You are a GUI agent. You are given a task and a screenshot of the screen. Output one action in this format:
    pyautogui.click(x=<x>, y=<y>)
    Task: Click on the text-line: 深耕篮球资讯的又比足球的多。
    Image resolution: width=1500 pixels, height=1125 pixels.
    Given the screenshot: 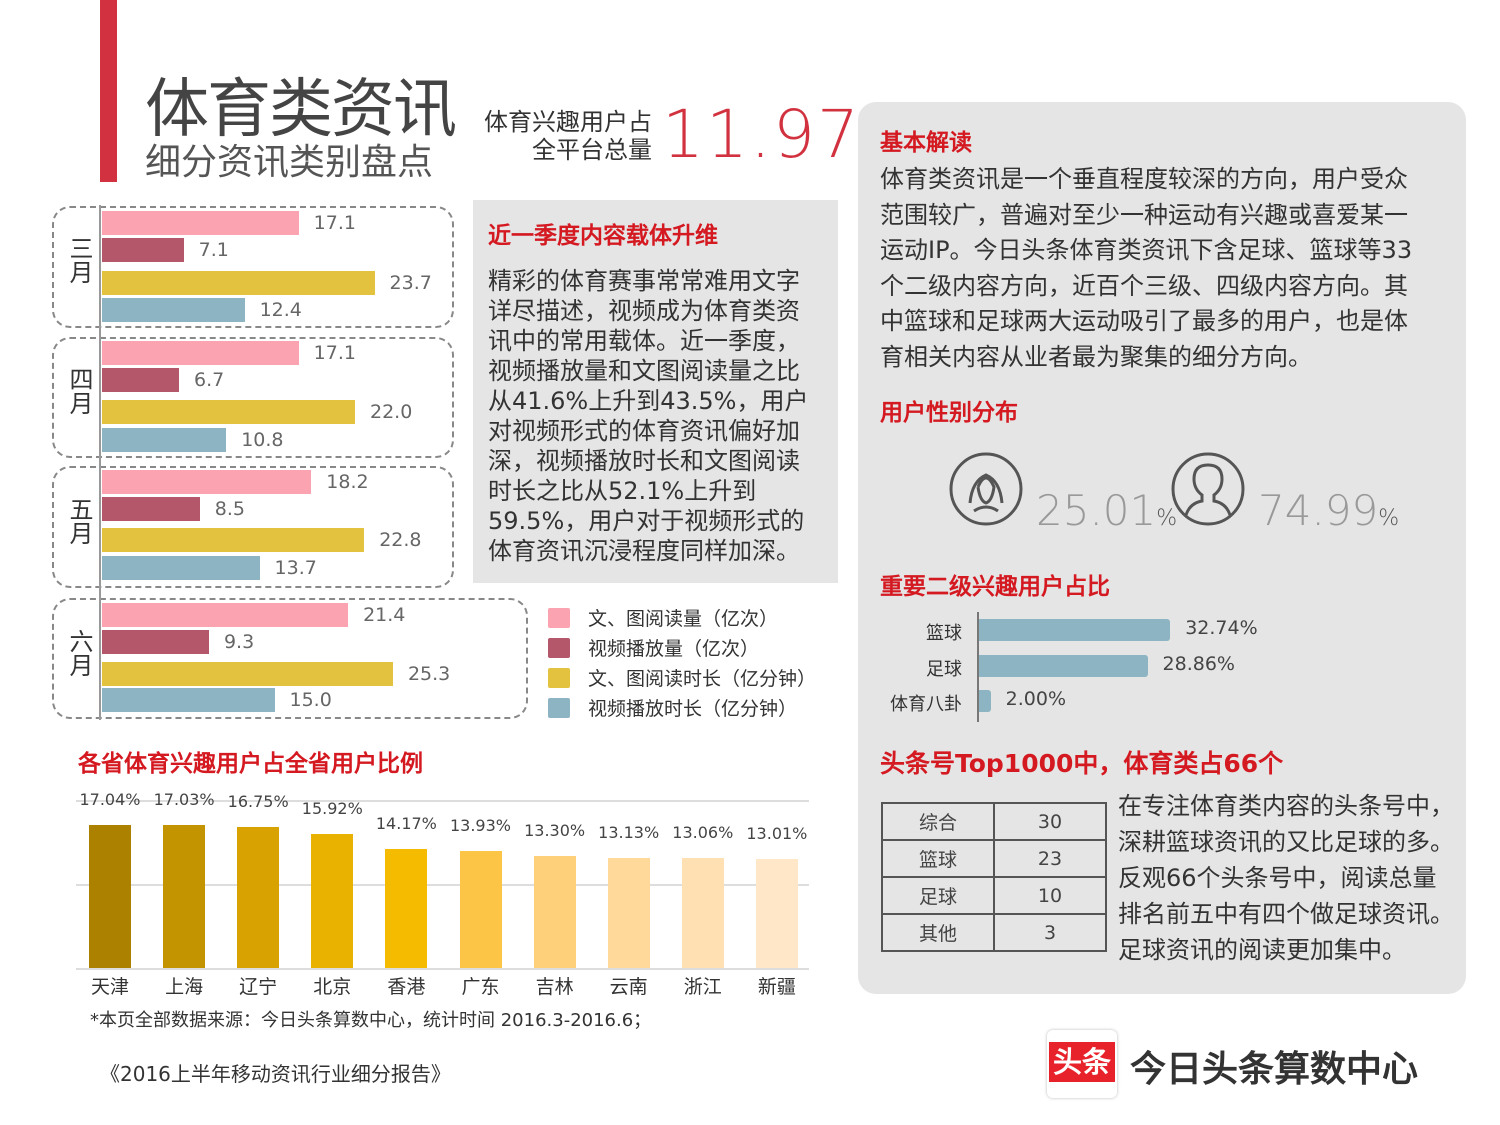 What is the action you would take?
    pyautogui.click(x=1286, y=842)
    